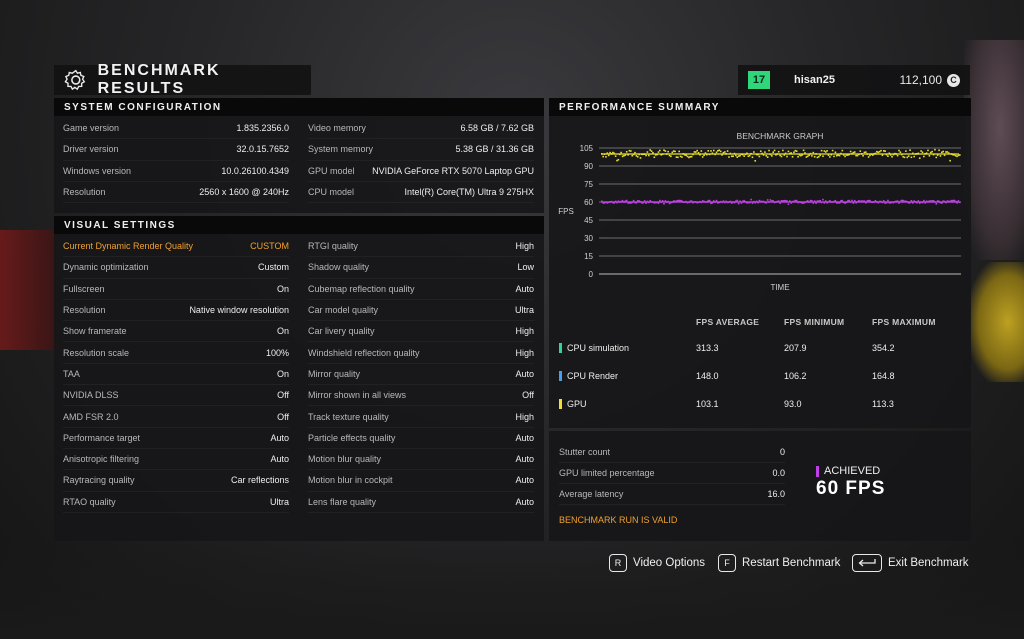 The height and width of the screenshot is (639, 1024). I want to click on stat-value: 0, so click(782, 452).